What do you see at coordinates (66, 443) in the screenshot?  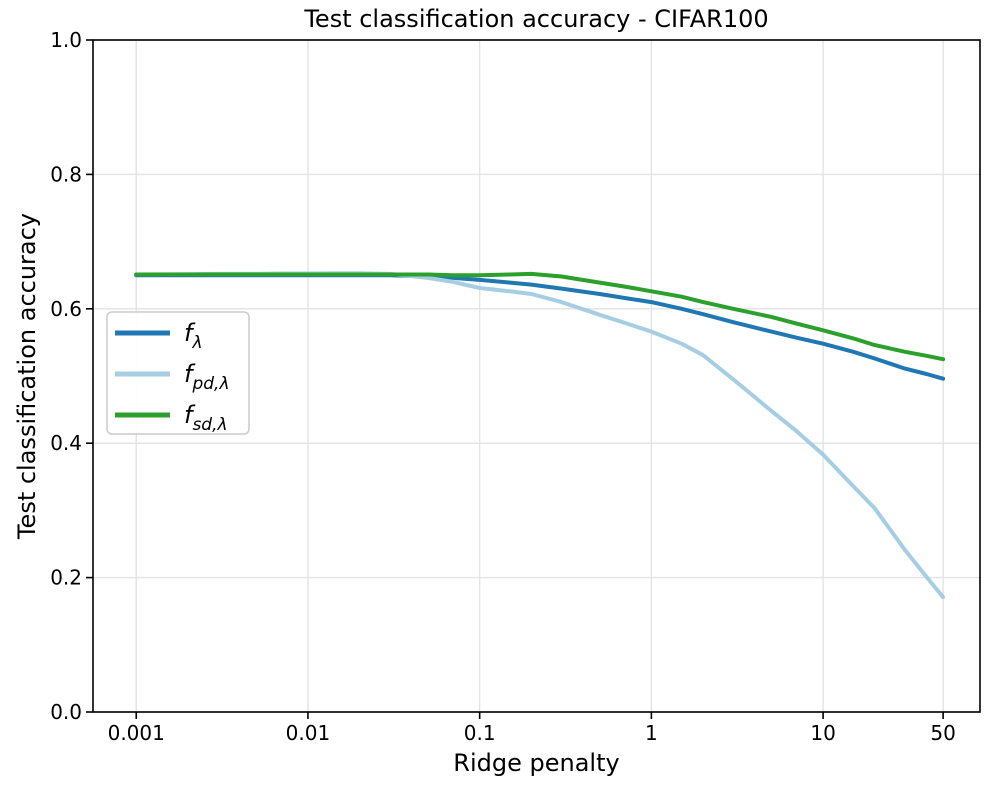 I see `y-tick-label: 0.4` at bounding box center [66, 443].